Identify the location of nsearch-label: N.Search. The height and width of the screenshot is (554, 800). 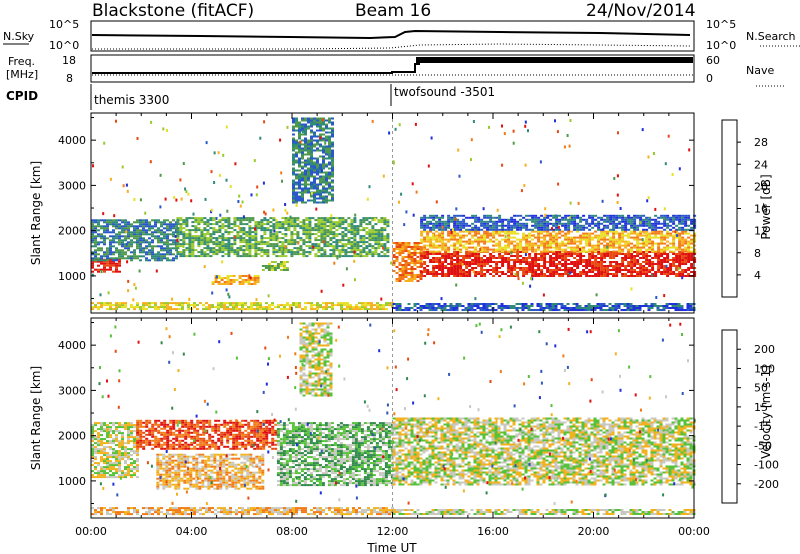
(771, 36).